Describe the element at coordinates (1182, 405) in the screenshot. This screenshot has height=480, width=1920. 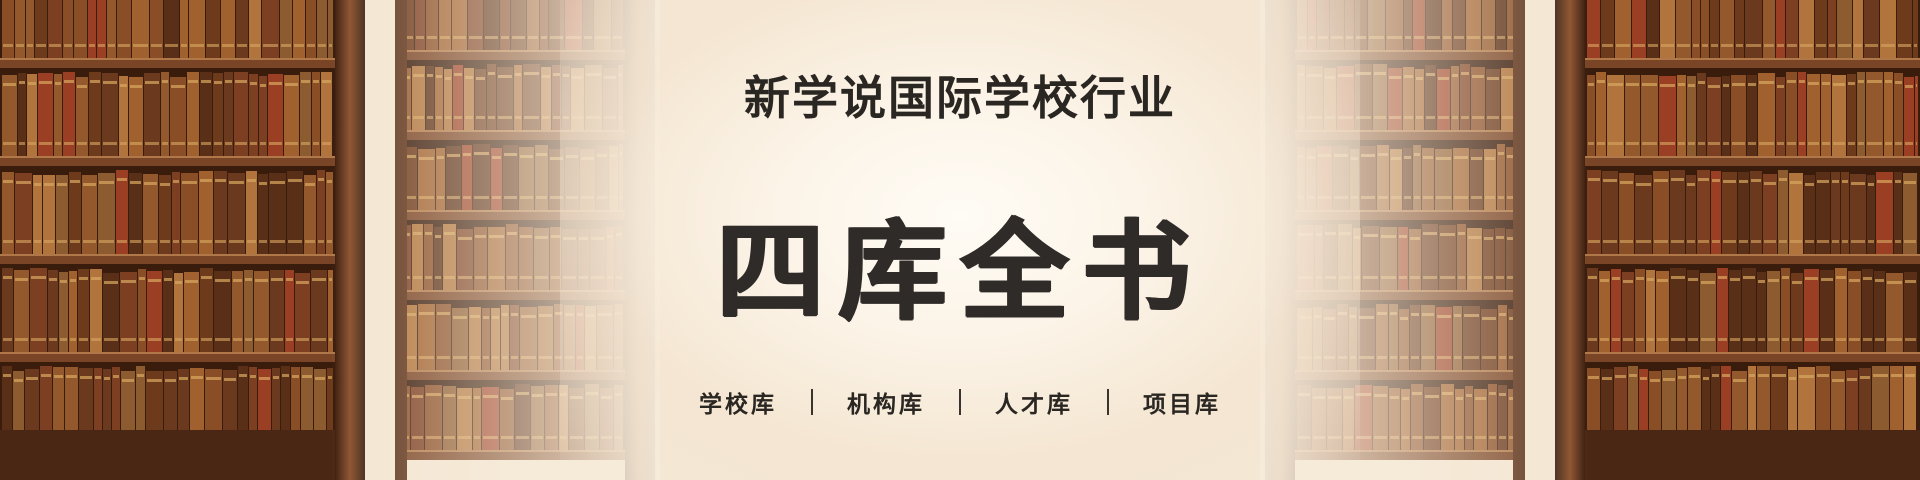
I see `nav-item-project-library: 项目库` at that location.